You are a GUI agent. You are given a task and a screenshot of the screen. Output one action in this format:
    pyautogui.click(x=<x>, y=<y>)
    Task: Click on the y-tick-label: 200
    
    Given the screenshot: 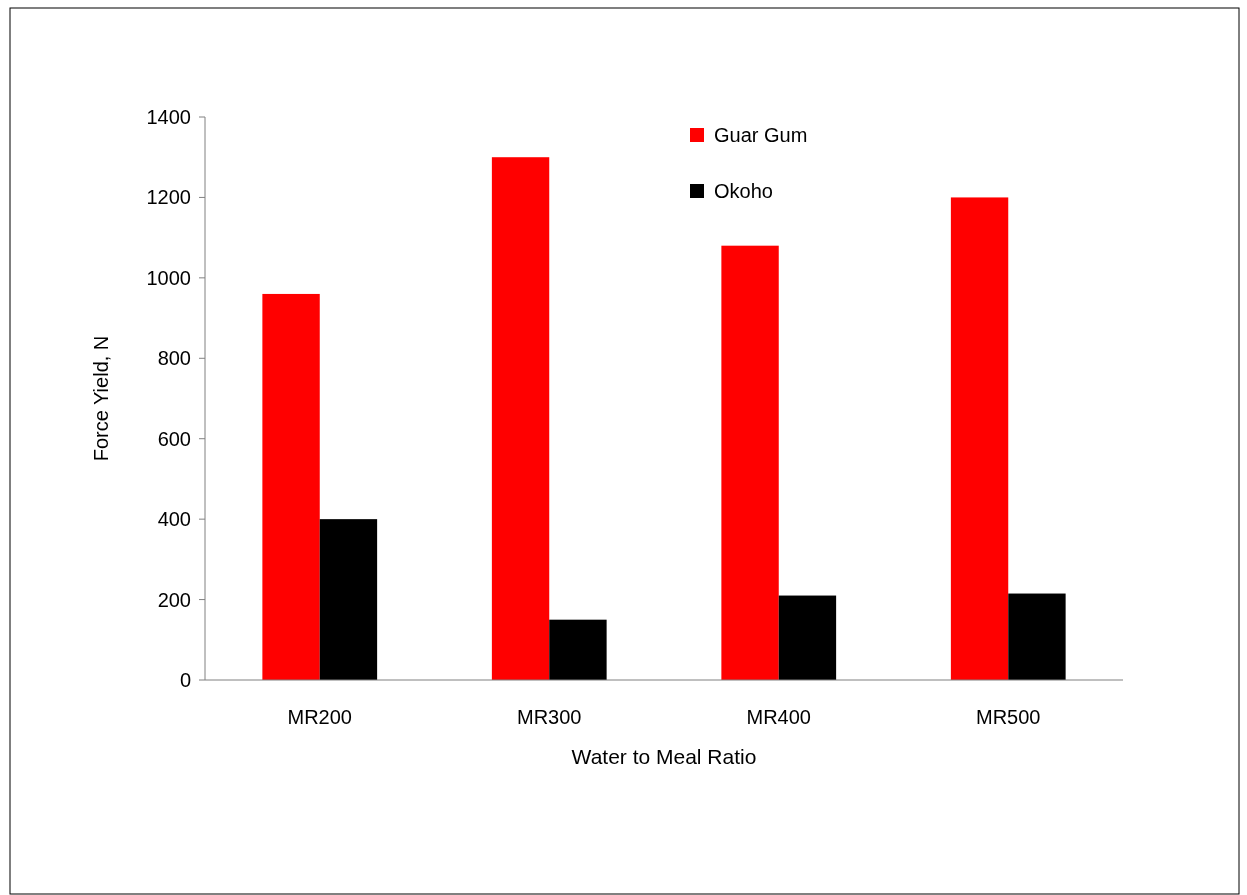 What is the action you would take?
    pyautogui.click(x=174, y=599)
    